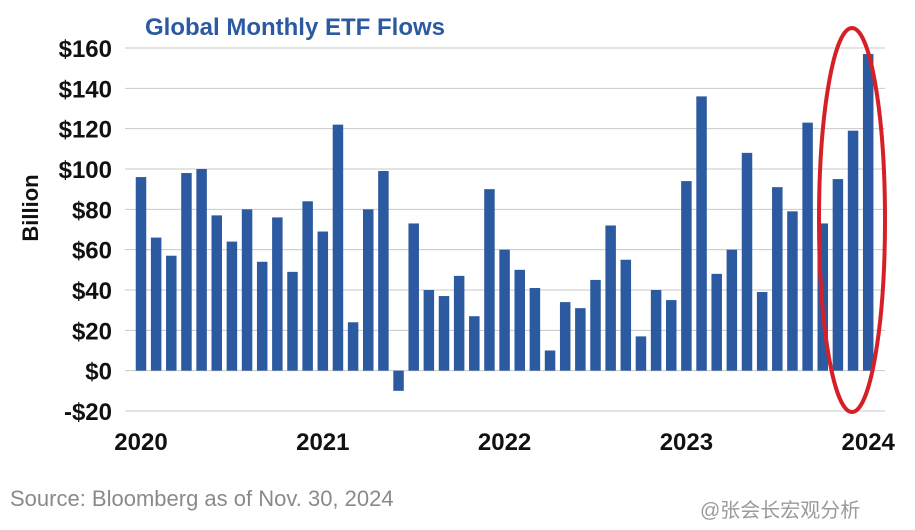 Image resolution: width=915 pixels, height=530 pixels. What do you see at coordinates (295, 27) in the screenshot?
I see `chart-title: Global Monthly ETF Flows` at bounding box center [295, 27].